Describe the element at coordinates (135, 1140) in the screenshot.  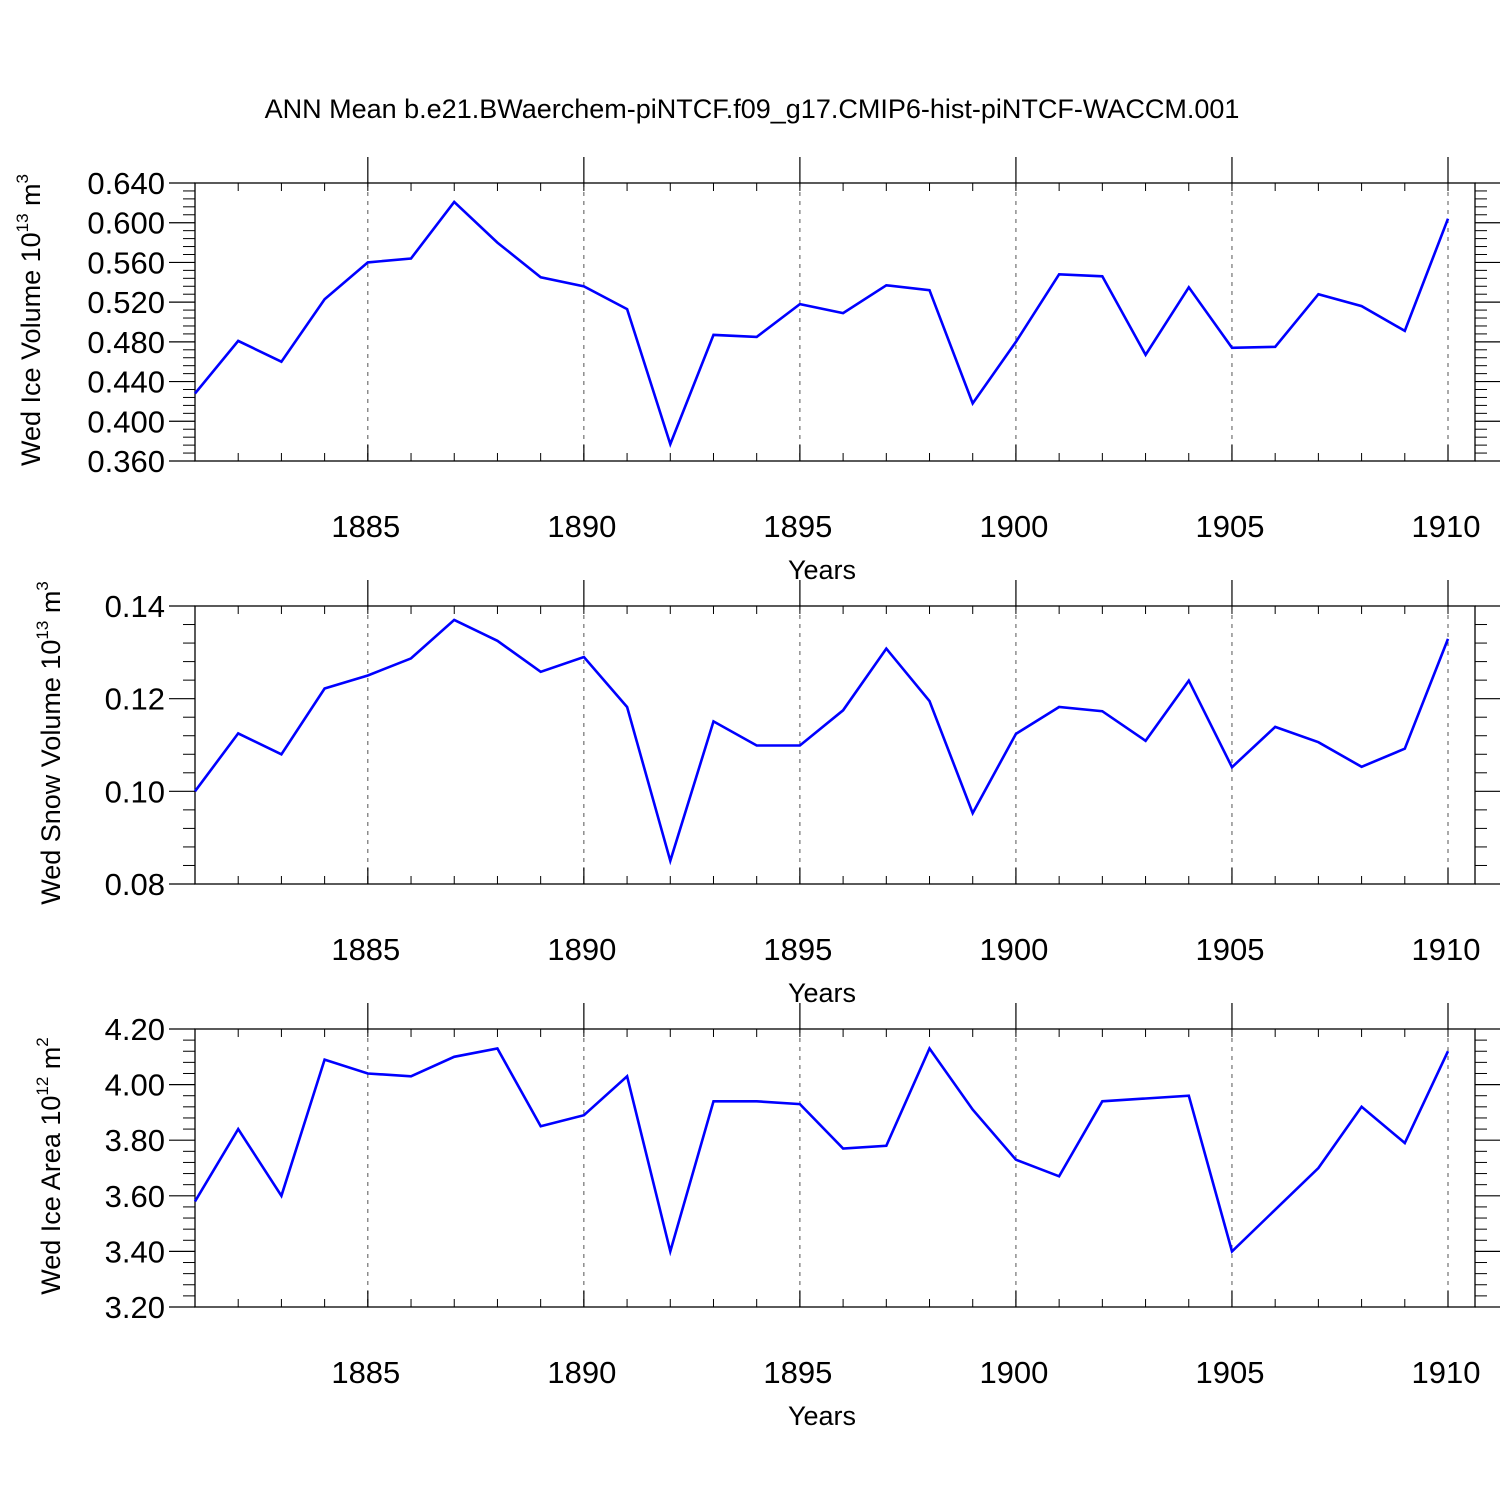
I see `y-tick-label: 3.80` at that location.